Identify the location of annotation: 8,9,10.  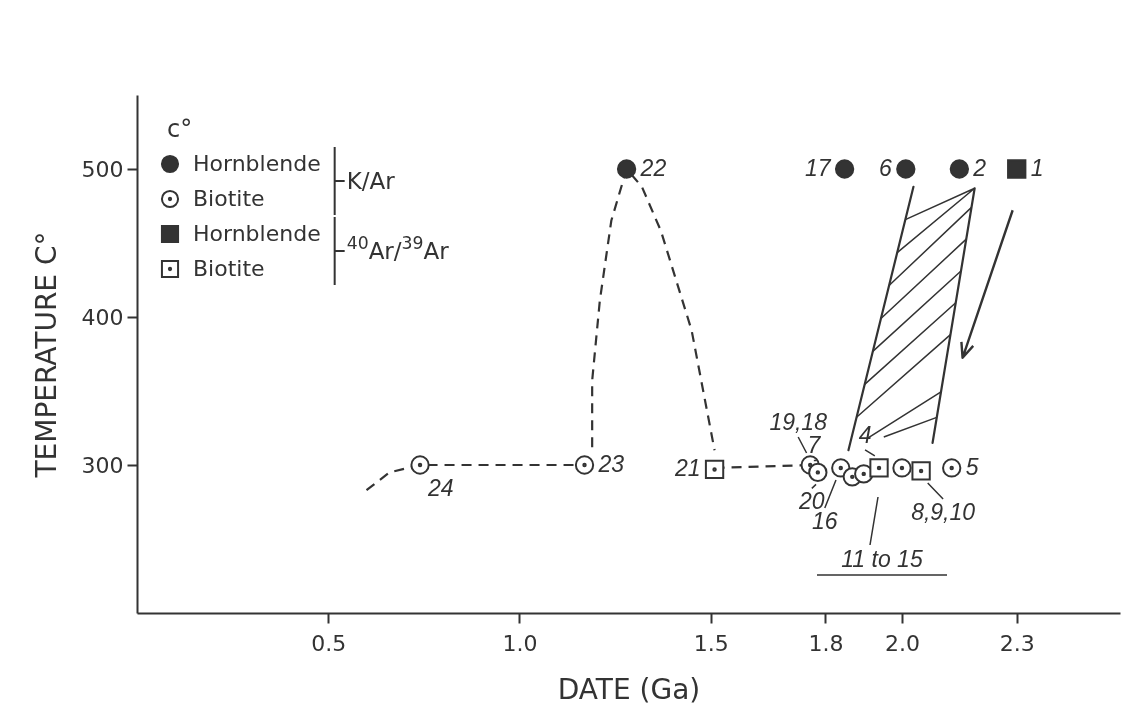
(943, 511).